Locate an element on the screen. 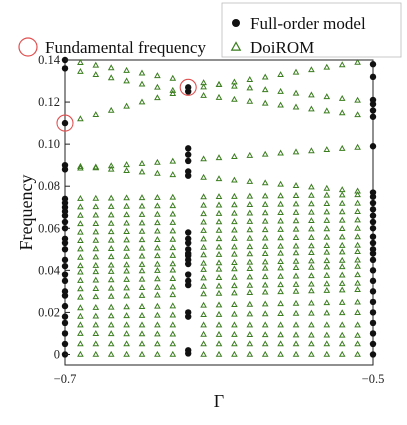 Image resolution: width=407 pixels, height=425 pixels. x-axis-ticks: −0.7 −0.5 is located at coordinates (219, 373).